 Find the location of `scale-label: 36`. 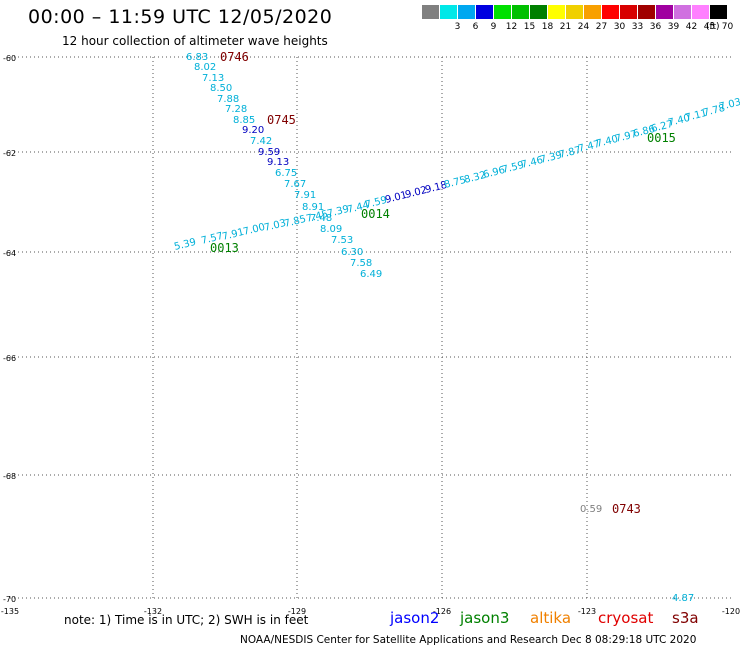

scale-label: 36 is located at coordinates (655, 27).